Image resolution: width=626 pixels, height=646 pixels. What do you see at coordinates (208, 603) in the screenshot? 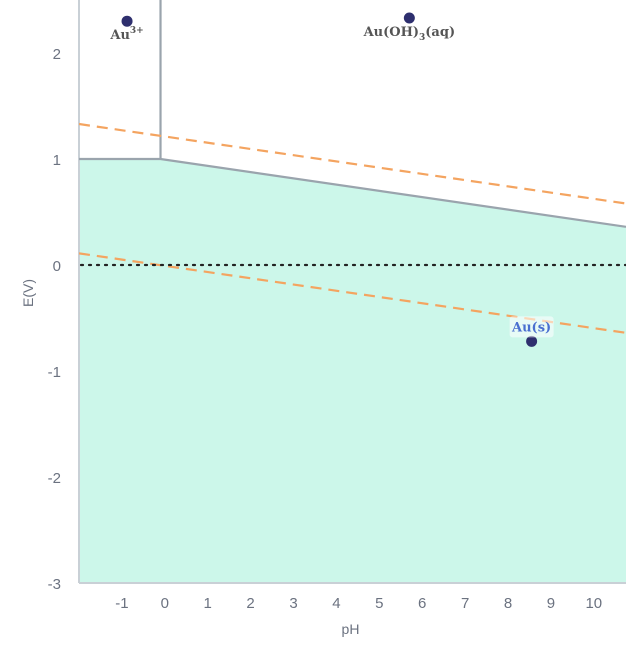
I see `x-tick-label: 1` at bounding box center [208, 603].